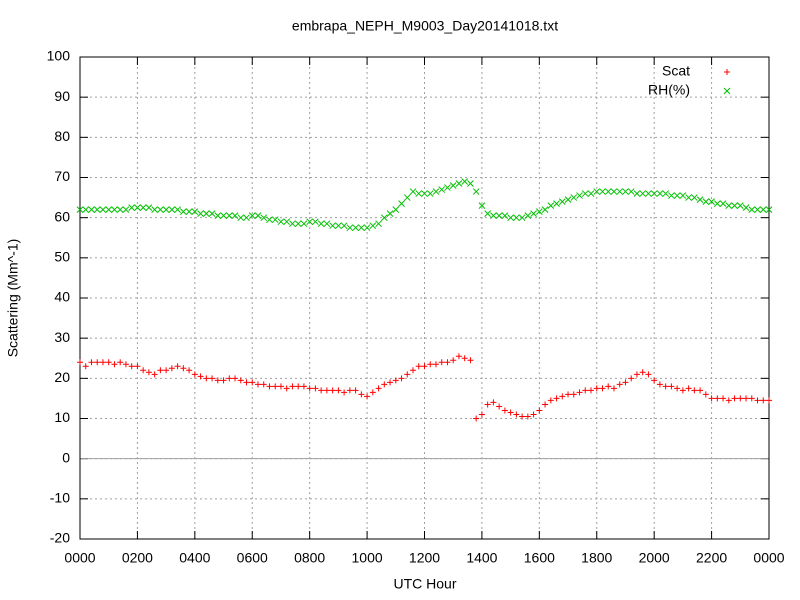 This screenshot has height=600, width=800. Describe the element at coordinates (62, 96) in the screenshot. I see `y-tick-label: 90` at that location.